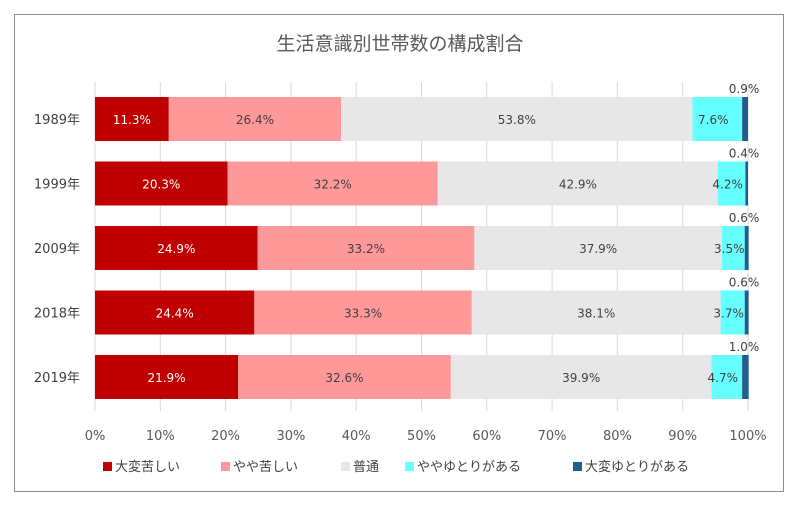 The height and width of the screenshot is (506, 800). Describe the element at coordinates (727, 185) in the screenshot. I see `data-label: 4.2%` at that location.